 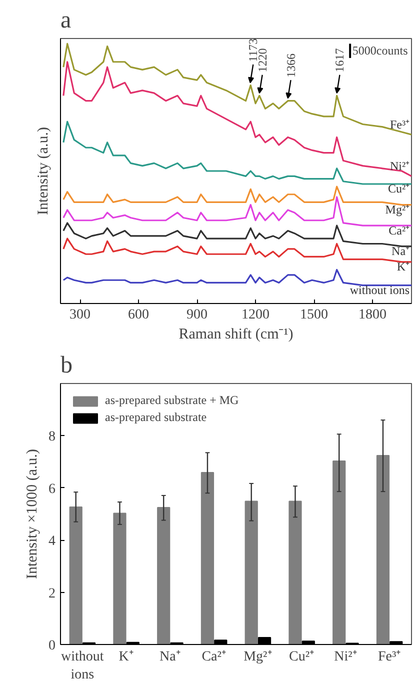 What do you see at coordinates (390, 657) in the screenshot?
I see `x-tick-label: Fe³⁺` at bounding box center [390, 657].